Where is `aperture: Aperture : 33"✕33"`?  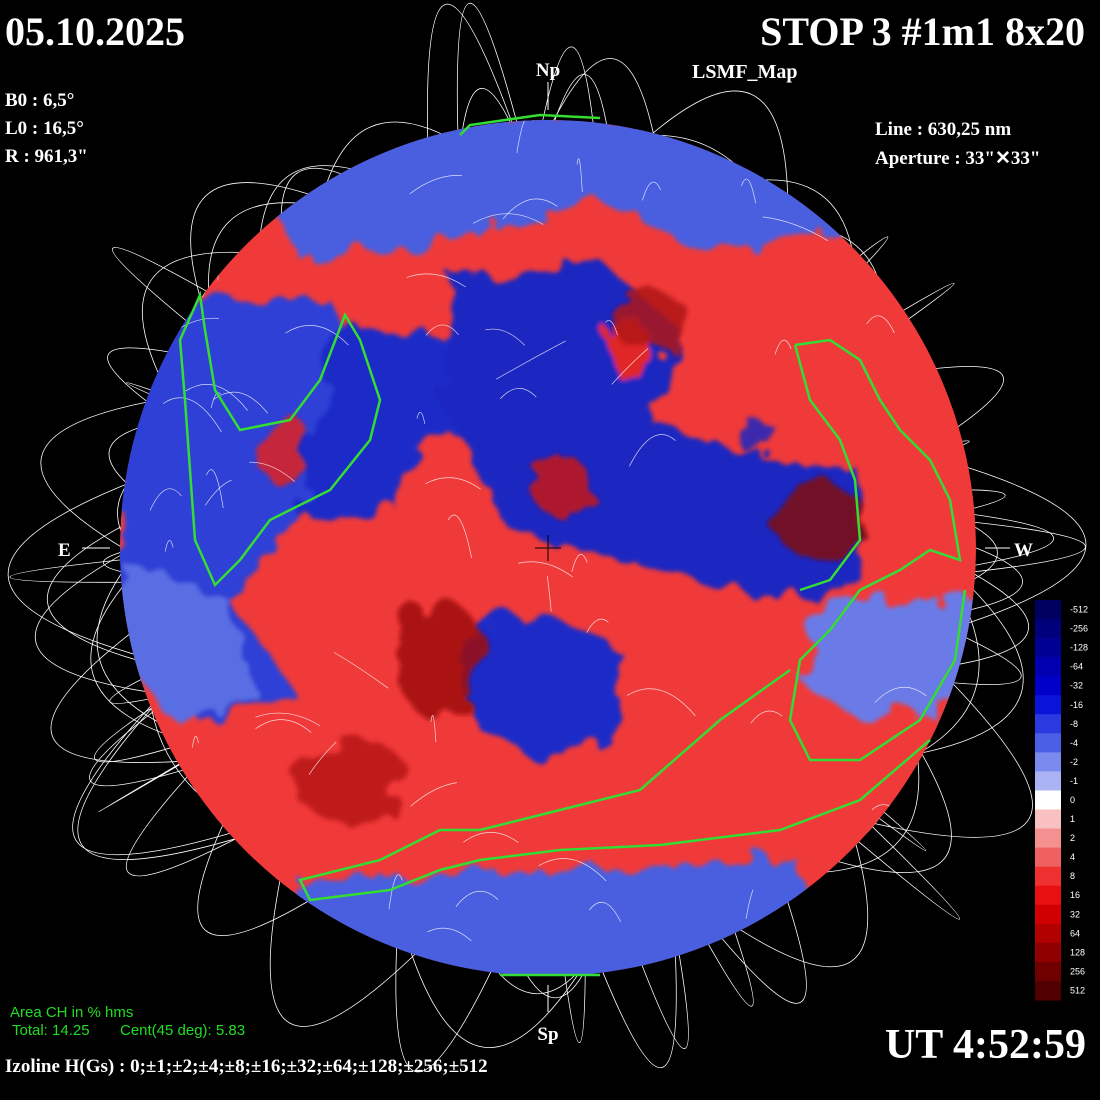
aperture: Aperture : 33"✕33" is located at coordinates (957, 158).